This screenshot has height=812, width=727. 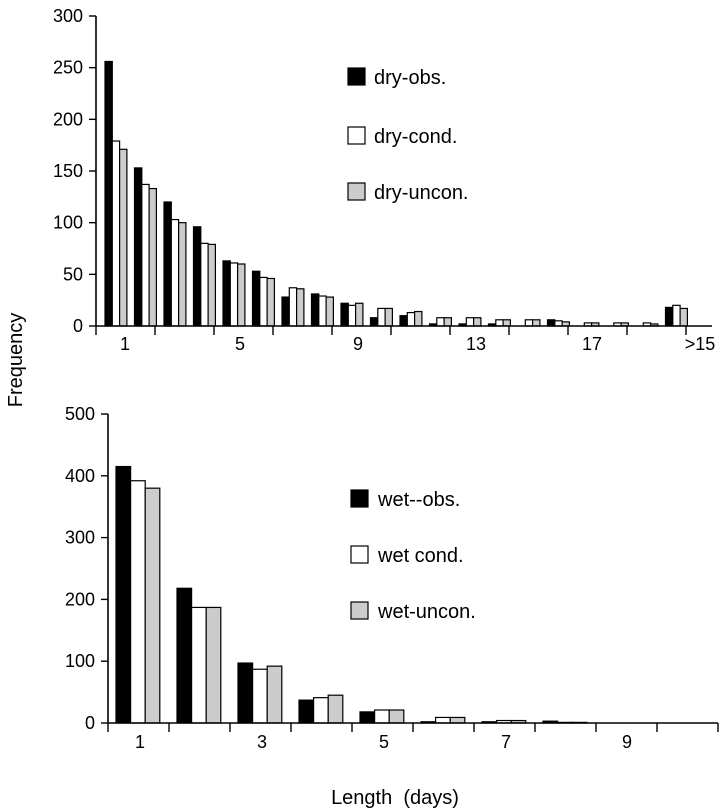 What do you see at coordinates (86, 568) in the screenshot?
I see `wet-y-ticks: 0 100 200 300 400 500` at bounding box center [86, 568].